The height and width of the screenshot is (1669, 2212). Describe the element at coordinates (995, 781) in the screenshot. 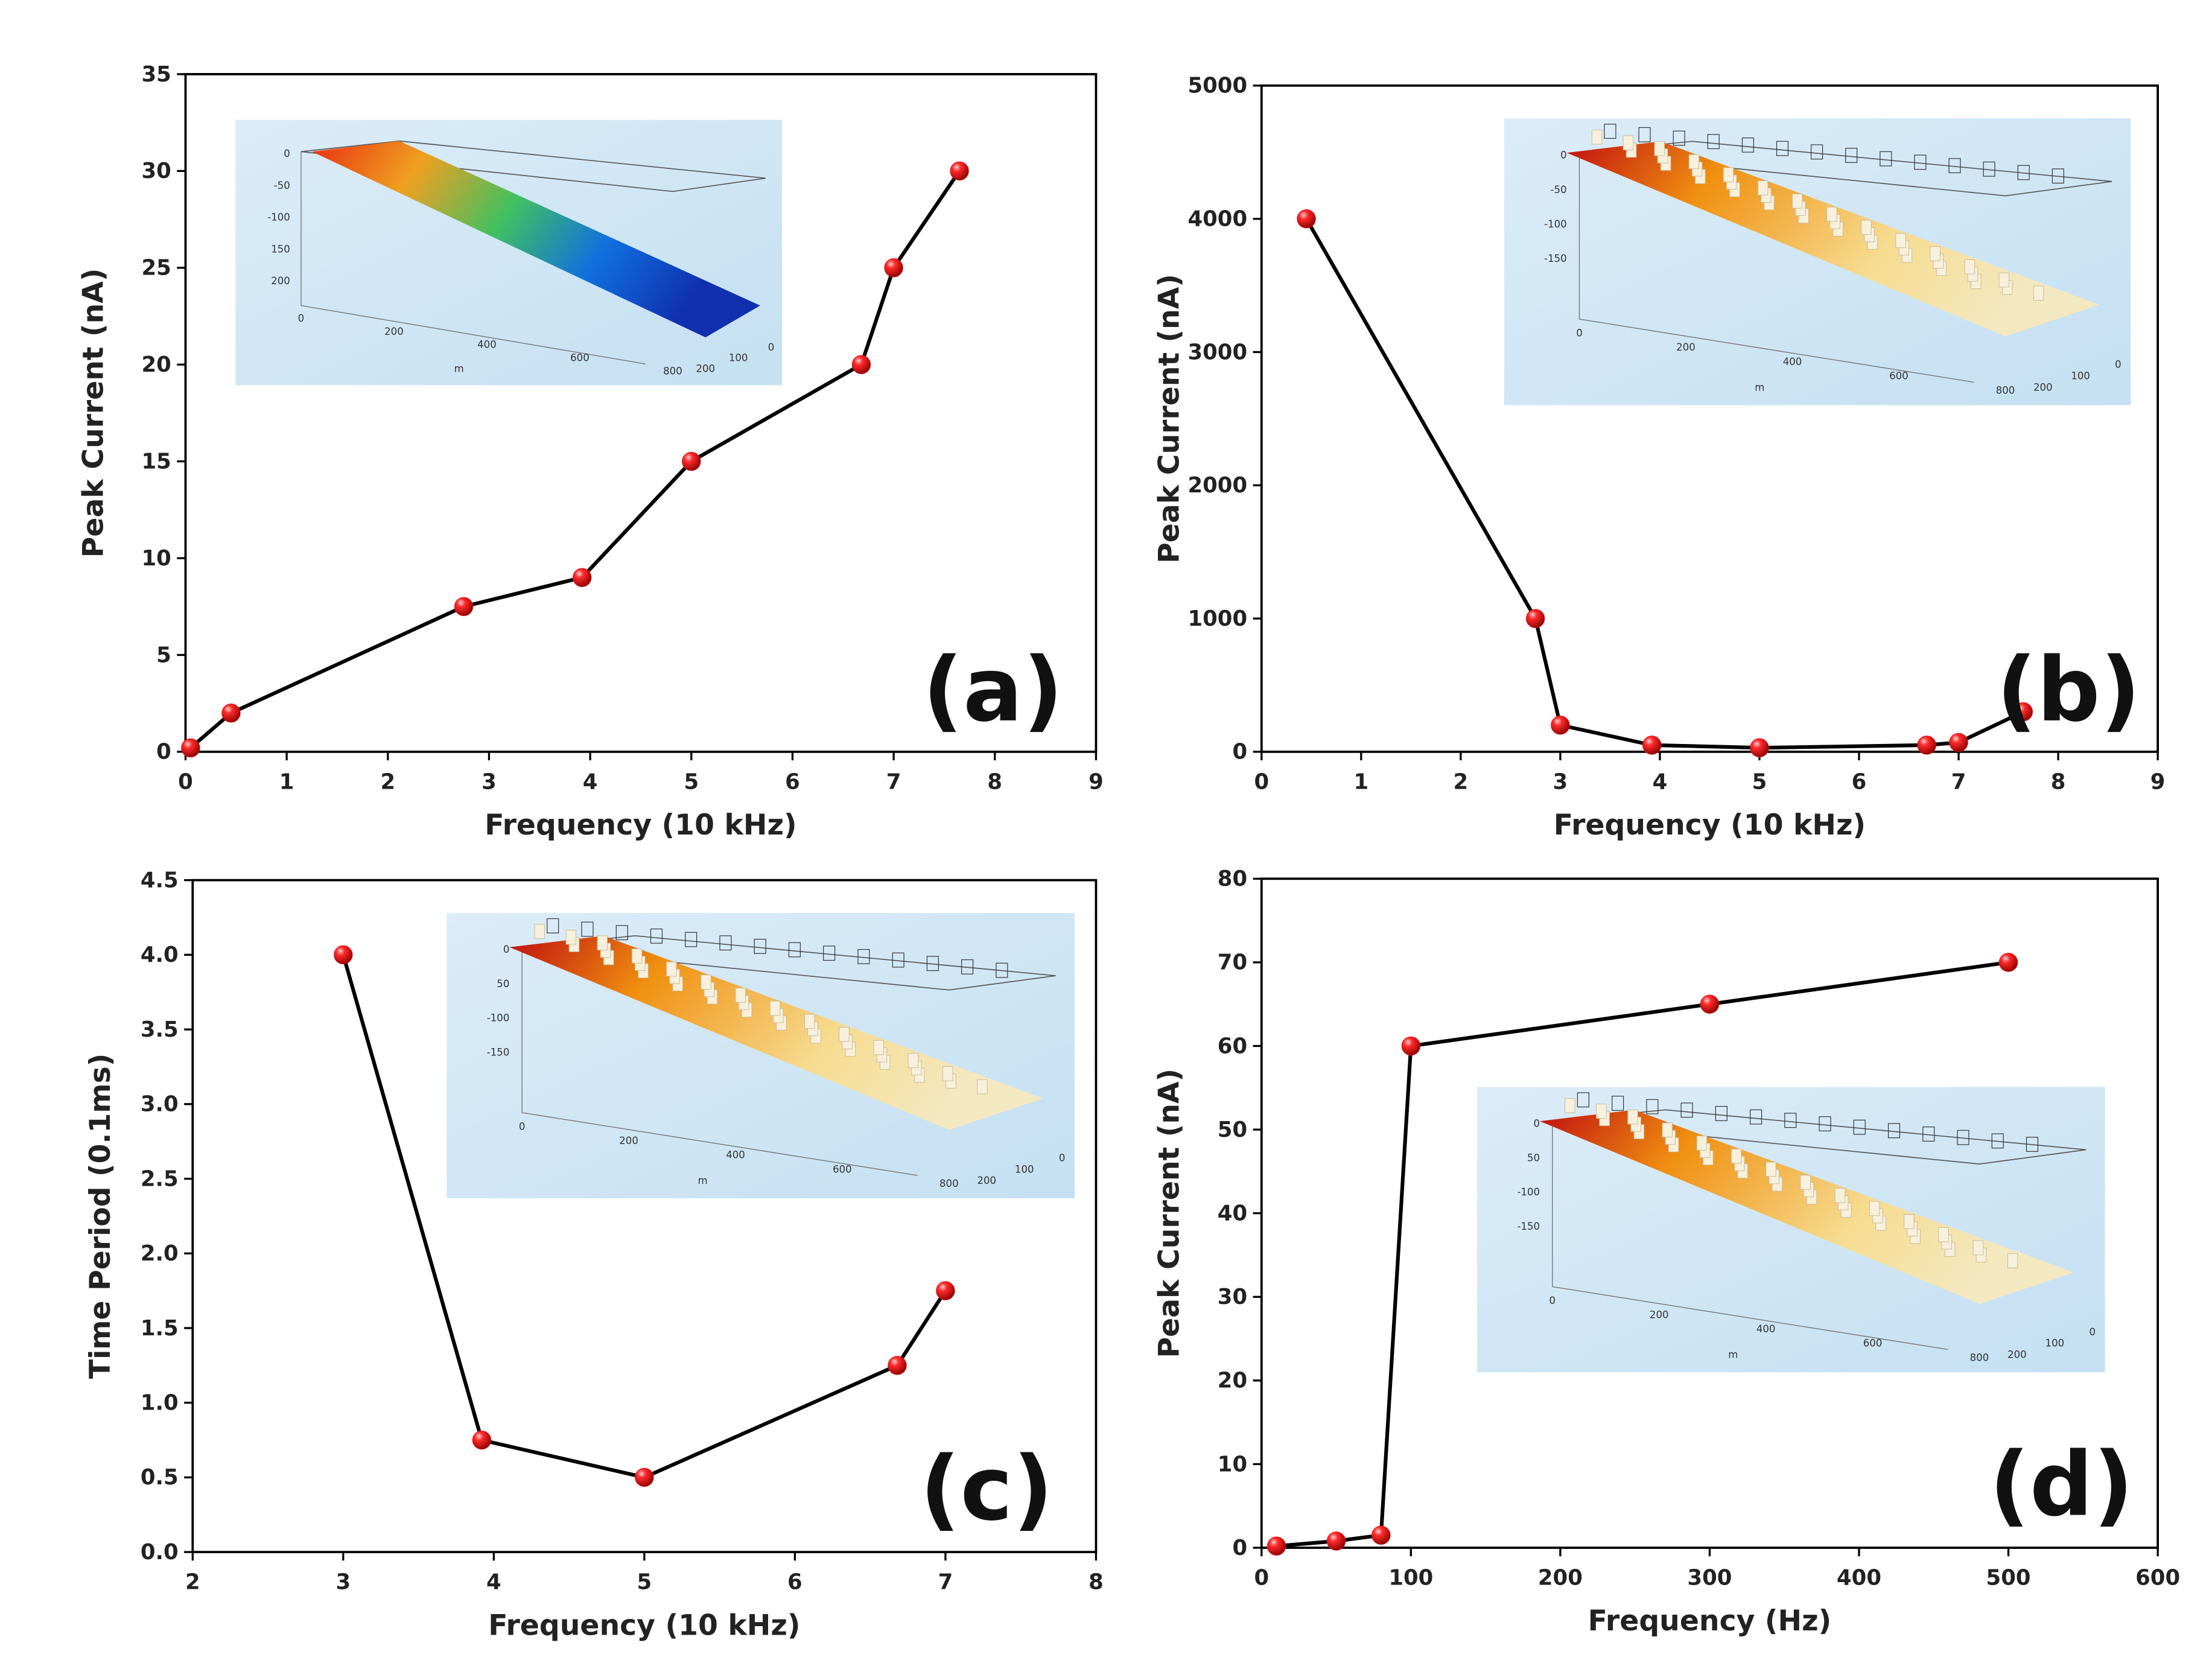

I see `x-tick-label: 8` at that location.